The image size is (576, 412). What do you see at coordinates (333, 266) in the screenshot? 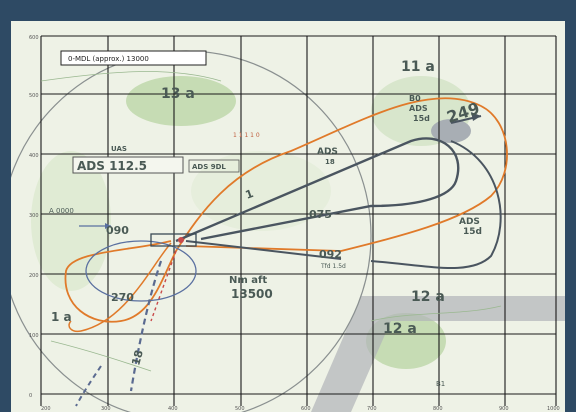
I see `small-label-2: Tfd 1.5d` at bounding box center [333, 266].